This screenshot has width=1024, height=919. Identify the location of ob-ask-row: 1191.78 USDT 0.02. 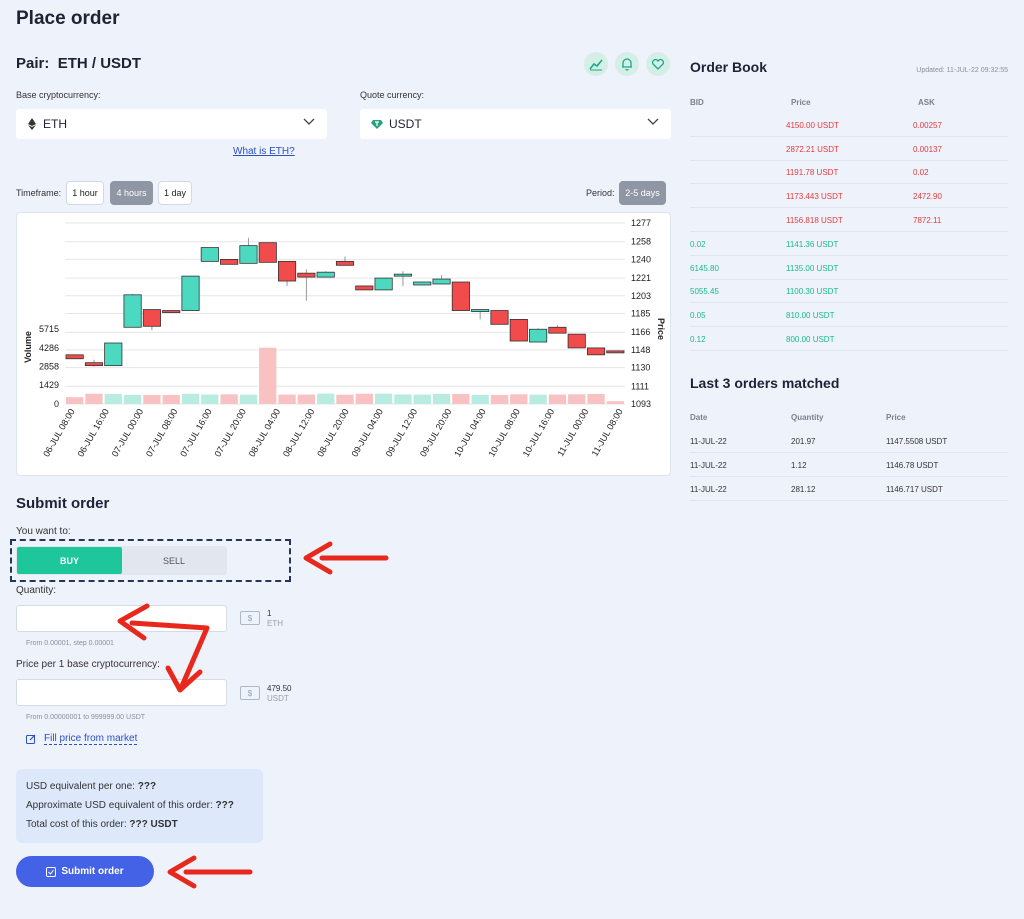
(849, 172).